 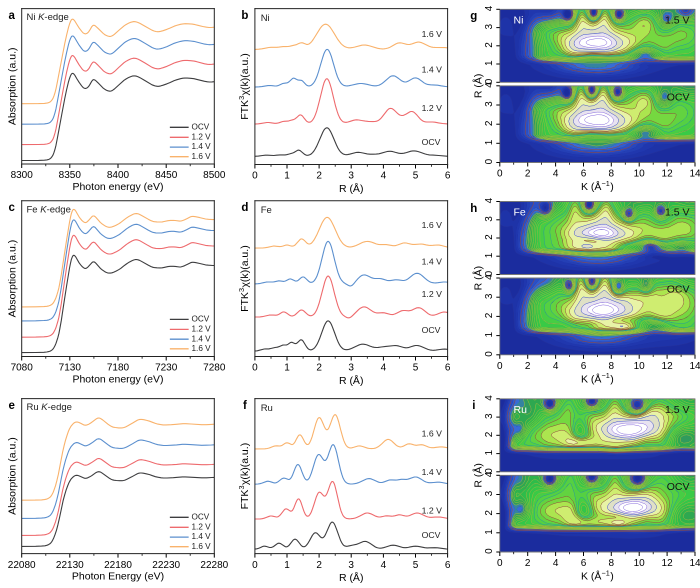 I want to click on svg-text: 8500, so click(x=214, y=175).